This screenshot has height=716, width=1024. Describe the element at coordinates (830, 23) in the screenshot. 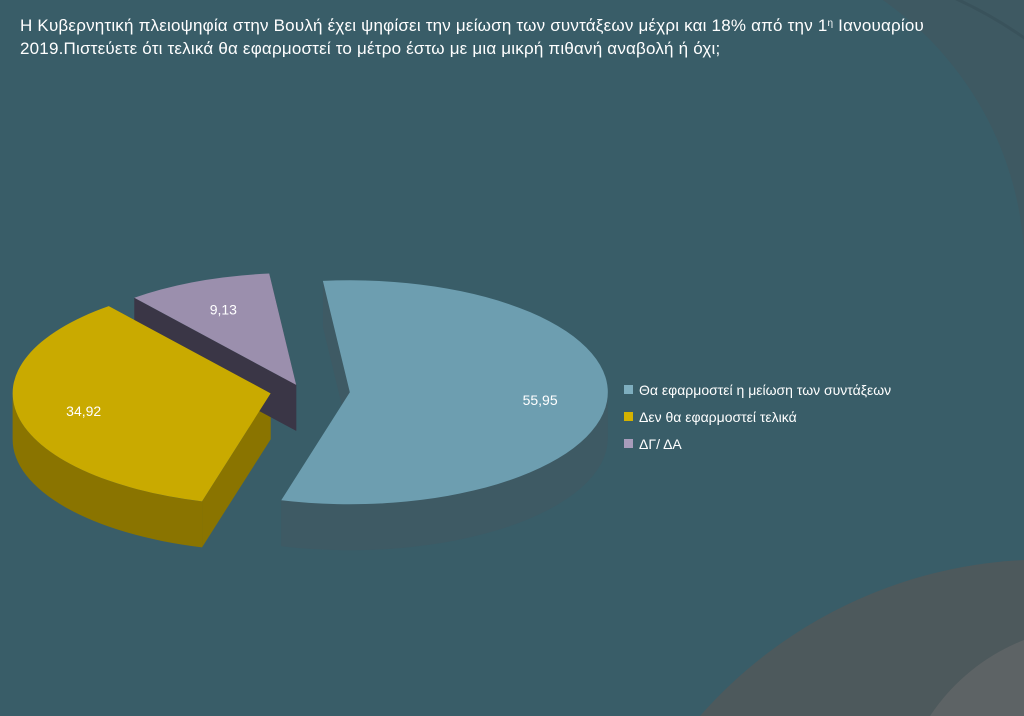

I see `title-superscript: η` at that location.